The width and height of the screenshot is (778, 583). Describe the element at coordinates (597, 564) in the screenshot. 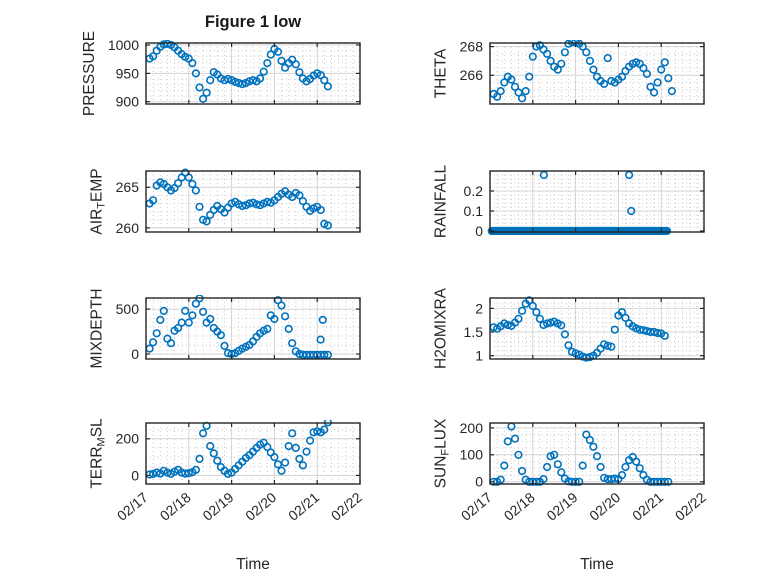

I see `x-axis-label-right: Time` at that location.